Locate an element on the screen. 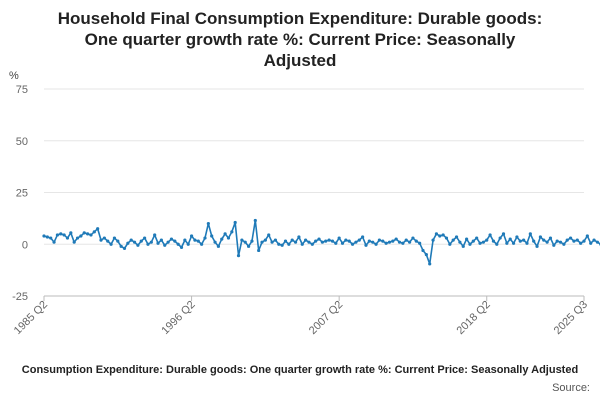 This screenshot has height=400, width=600. x-tick-label: 2007 Q2 is located at coordinates (326, 318).